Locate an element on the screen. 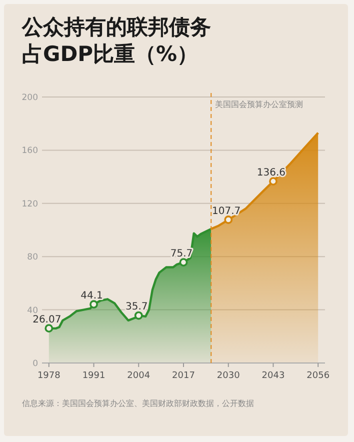  x-tick-label: 2056 is located at coordinates (318, 376).